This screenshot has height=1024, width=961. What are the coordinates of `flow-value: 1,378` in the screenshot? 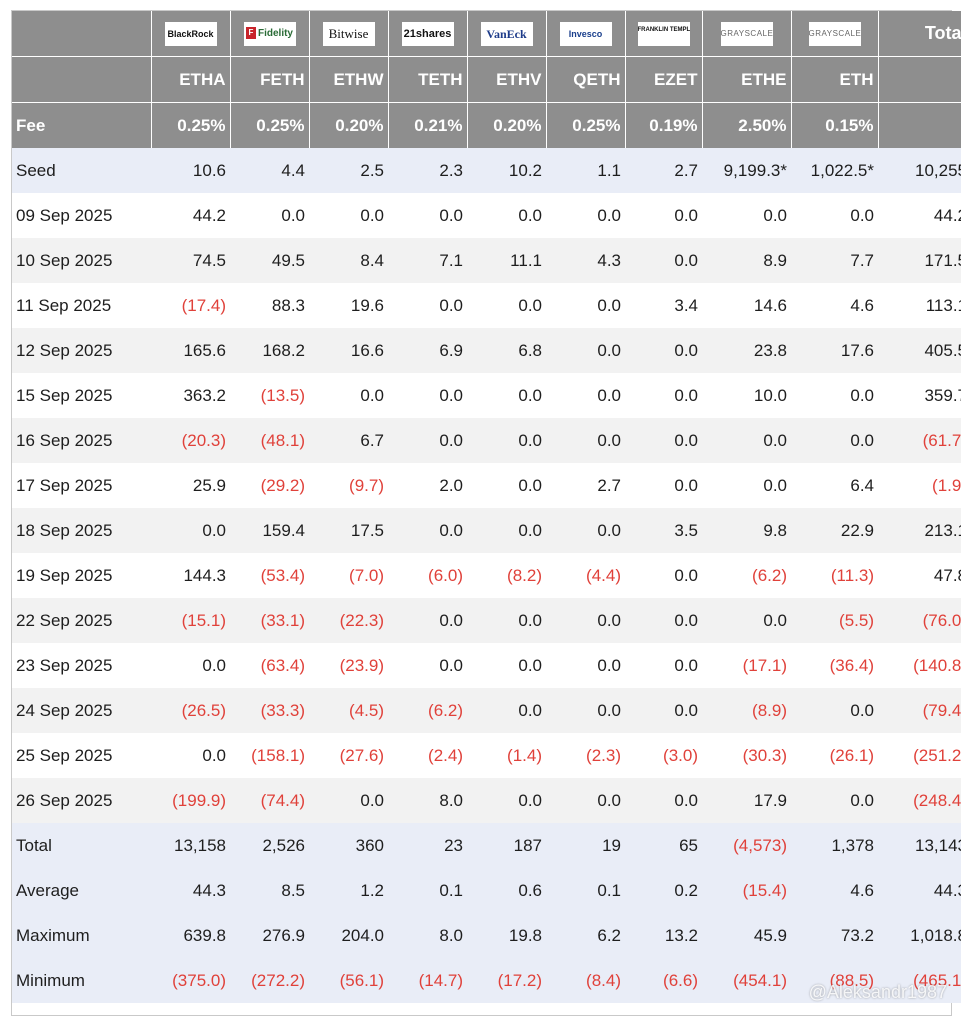 It's located at (834, 845).